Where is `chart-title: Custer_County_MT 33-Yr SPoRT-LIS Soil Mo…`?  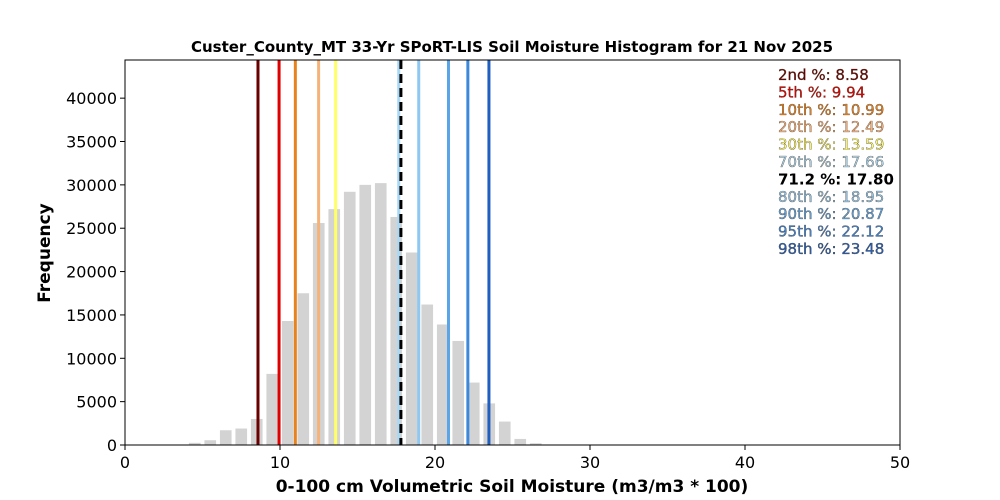
chart-title: Custer_County_MT 33-Yr SPoRT-LIS Soil Mo… is located at coordinates (512, 47).